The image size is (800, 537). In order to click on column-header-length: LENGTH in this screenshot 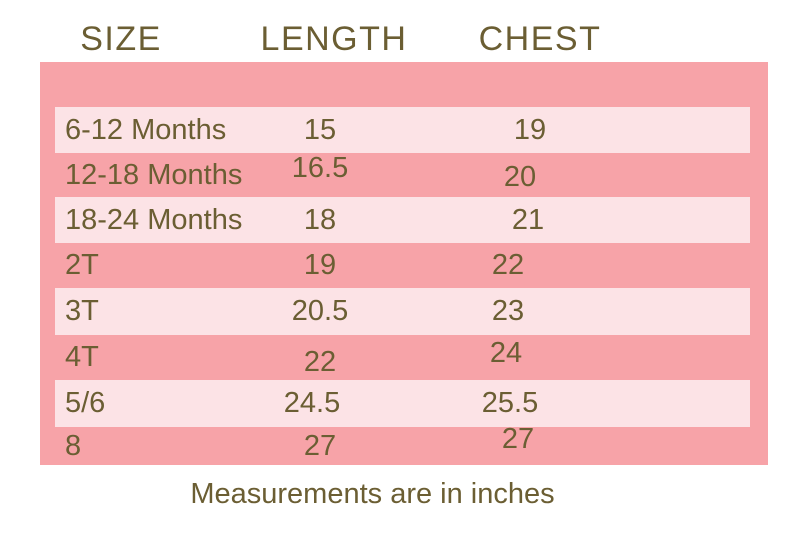, I will do `click(334, 39)`.